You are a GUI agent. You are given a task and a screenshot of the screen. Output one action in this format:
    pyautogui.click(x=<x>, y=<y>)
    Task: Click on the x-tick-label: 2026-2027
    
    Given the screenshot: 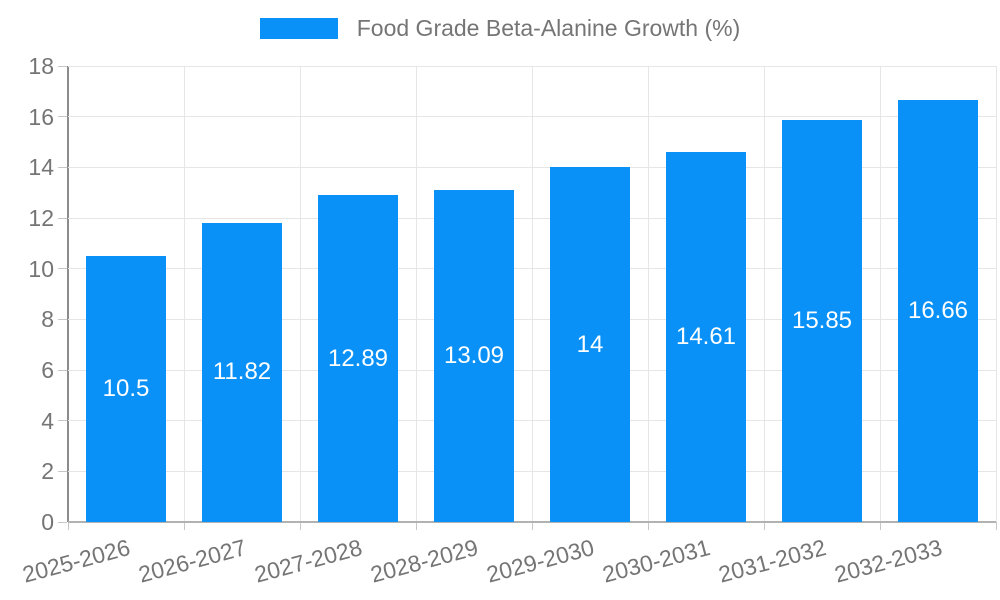 What is the action you would take?
    pyautogui.click(x=192, y=561)
    